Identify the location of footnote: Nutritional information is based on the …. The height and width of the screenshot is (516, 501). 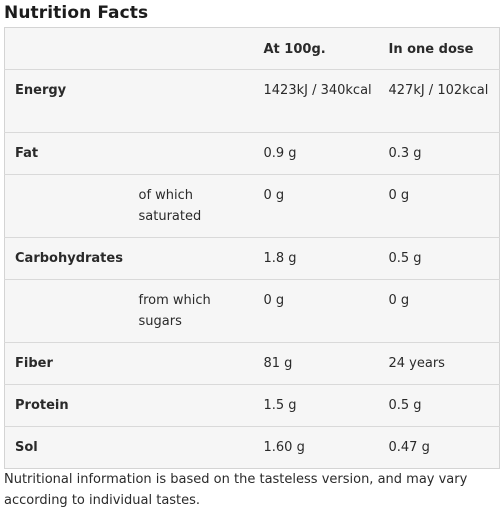
(236, 490).